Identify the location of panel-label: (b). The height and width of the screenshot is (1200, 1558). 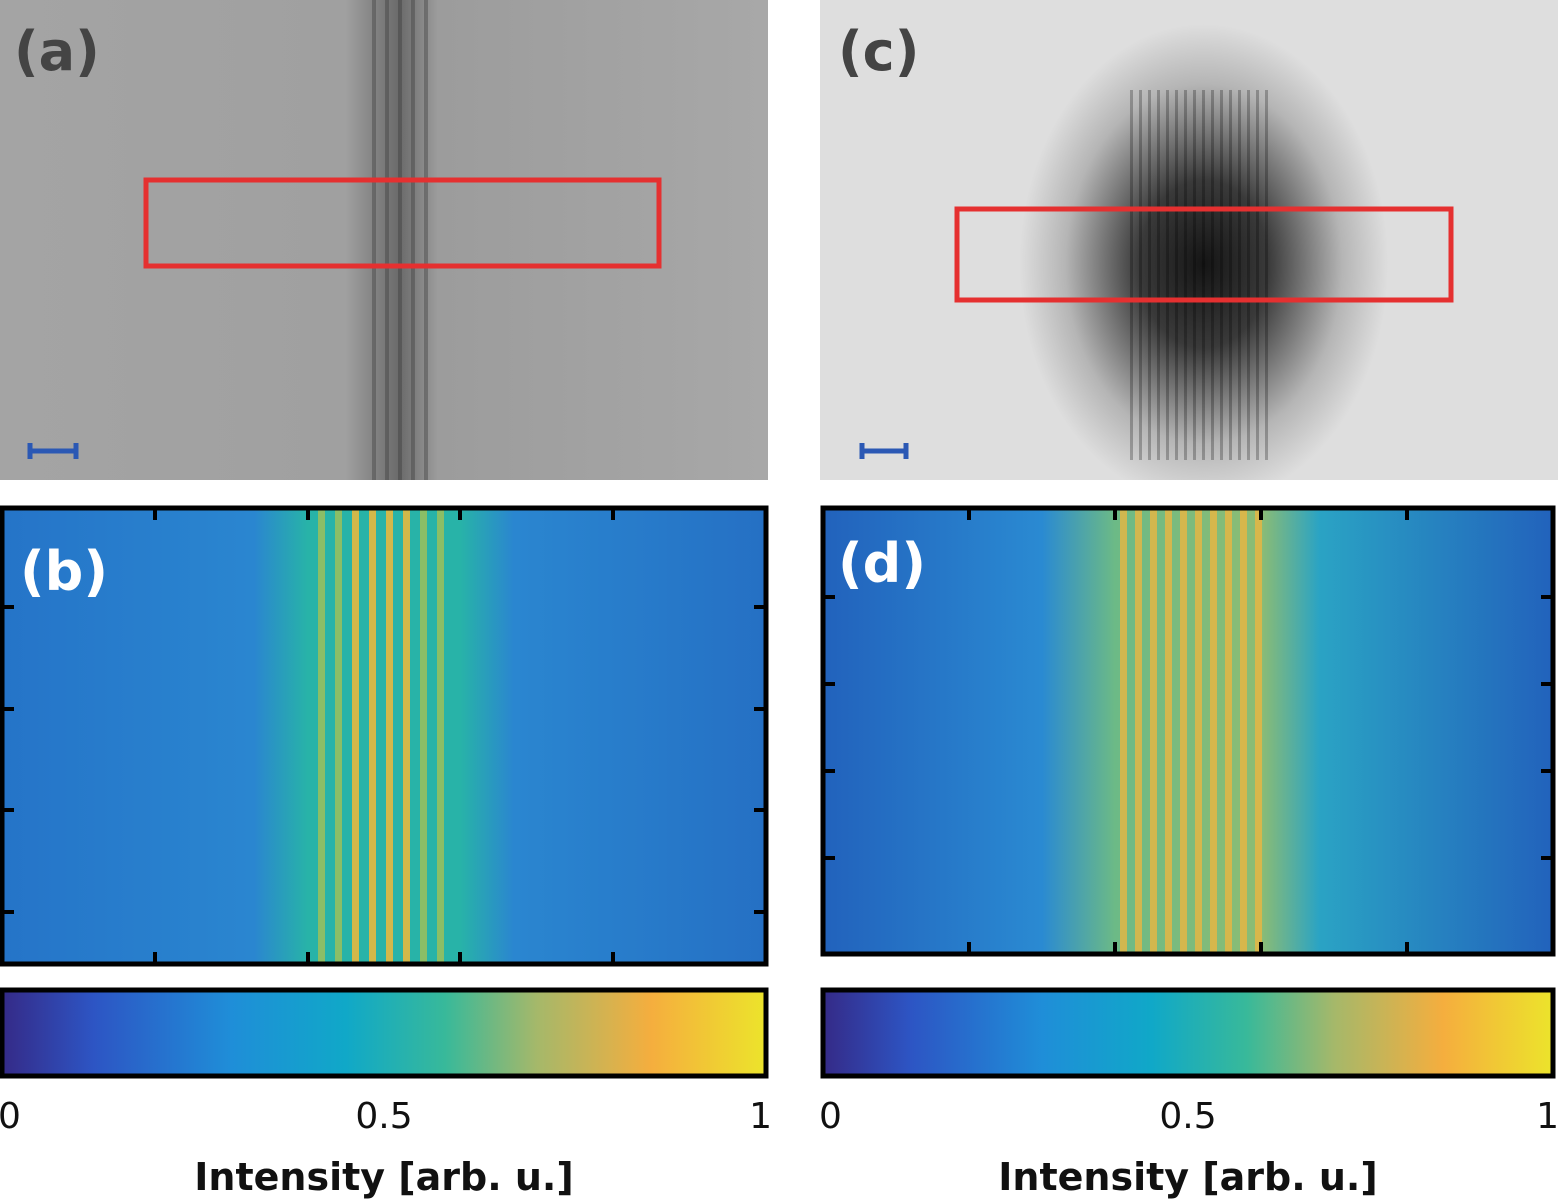
(64, 571).